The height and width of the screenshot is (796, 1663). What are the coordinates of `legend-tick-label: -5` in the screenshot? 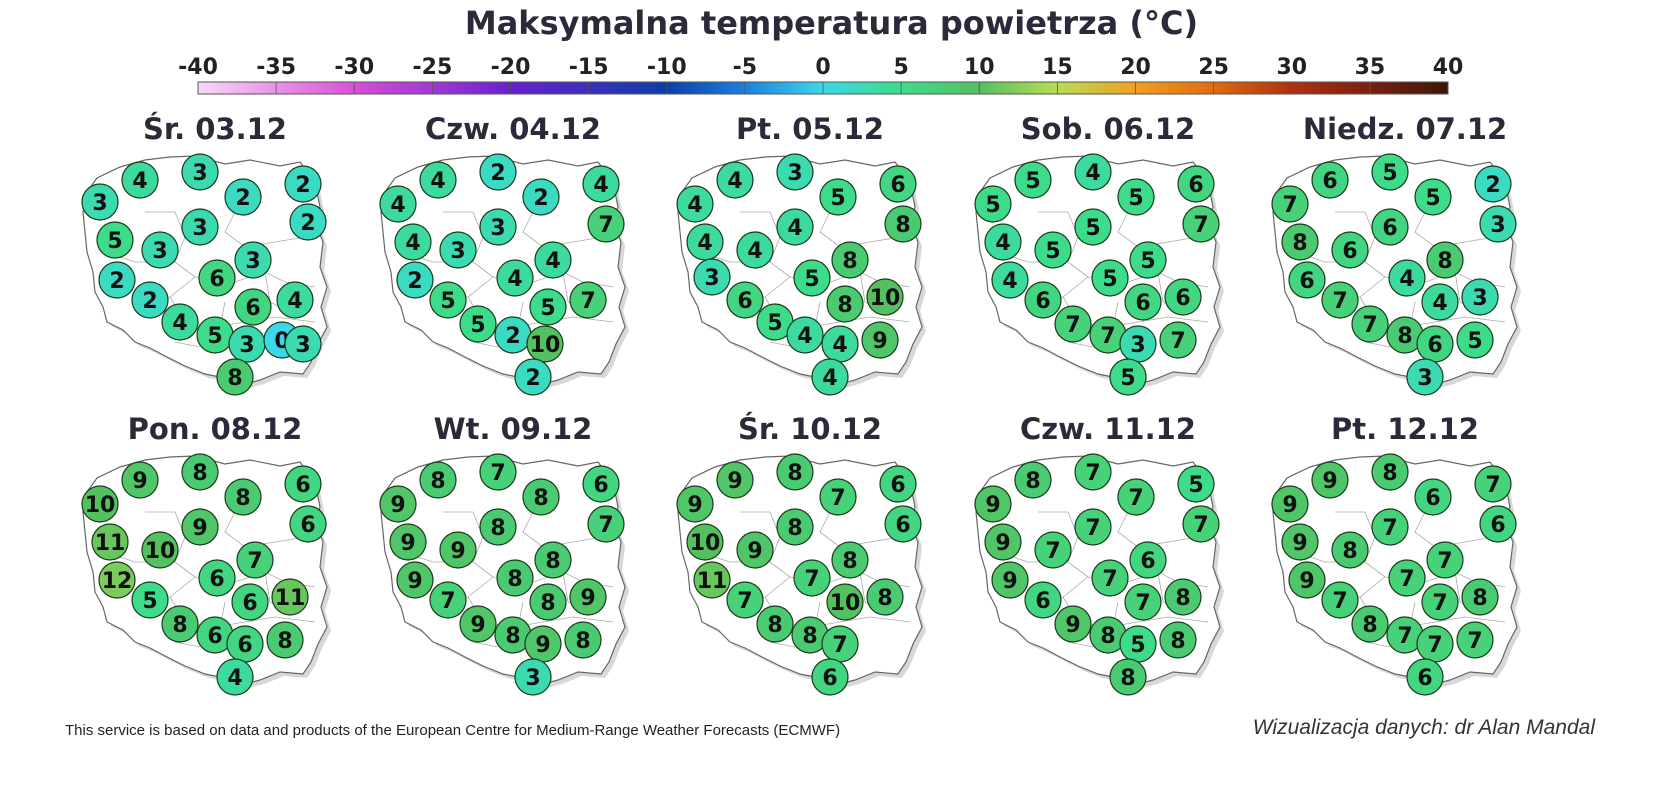 It's located at (745, 67).